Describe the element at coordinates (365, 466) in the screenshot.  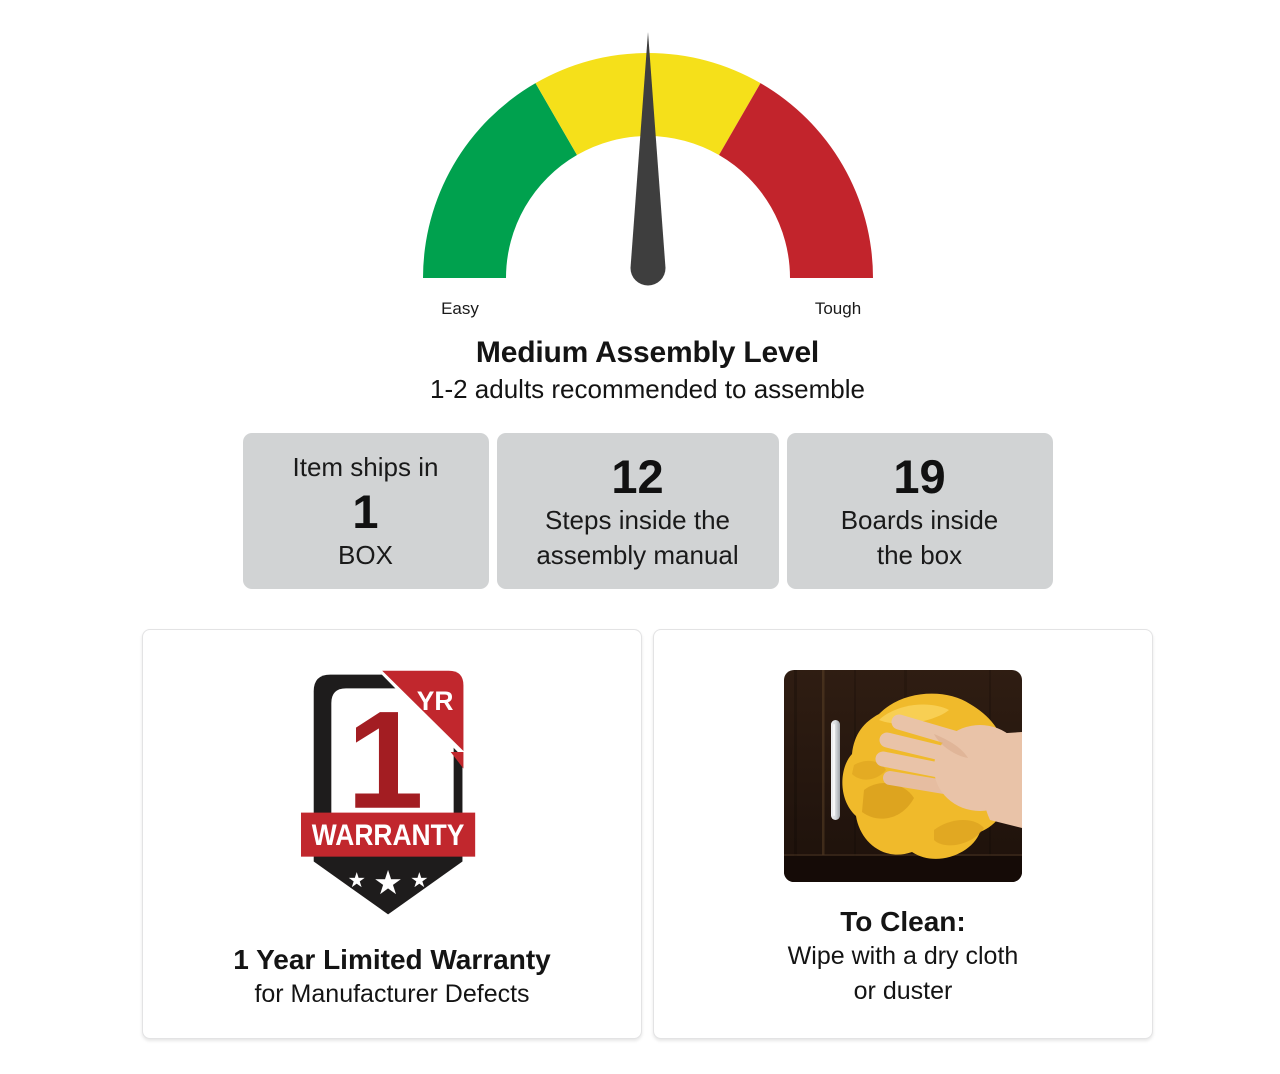
I see `info-box-text: Item ships in` at that location.